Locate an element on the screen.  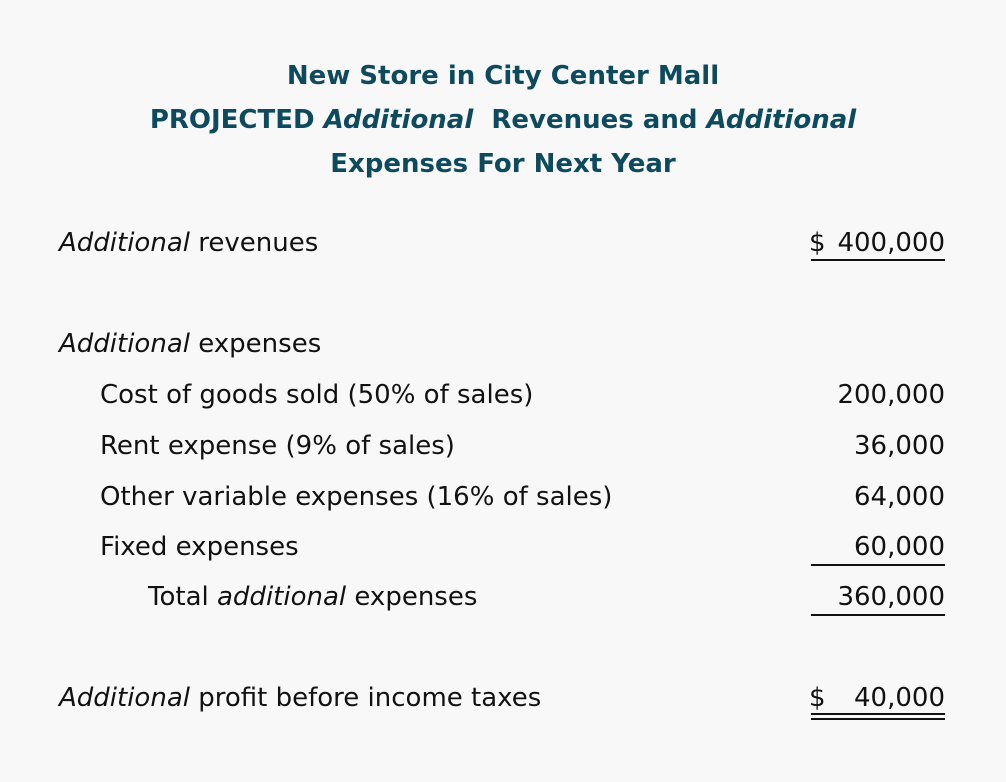
fixed-expenses-underline is located at coordinates (878, 565).